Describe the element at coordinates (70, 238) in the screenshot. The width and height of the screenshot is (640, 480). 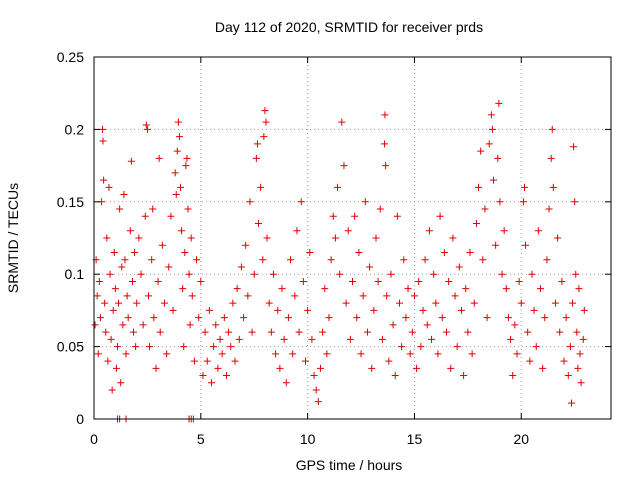
I see `y-tick-labels: 0 0.05 0.1 0.15 0.2 0.25` at that location.